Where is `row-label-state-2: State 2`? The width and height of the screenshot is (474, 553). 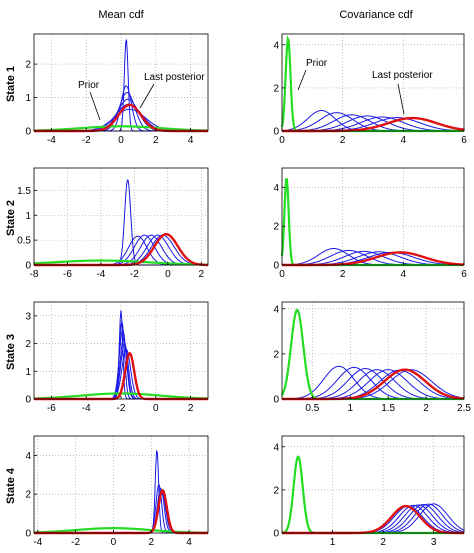
row-label-state-2: State 2 is located at coordinates (11, 218).